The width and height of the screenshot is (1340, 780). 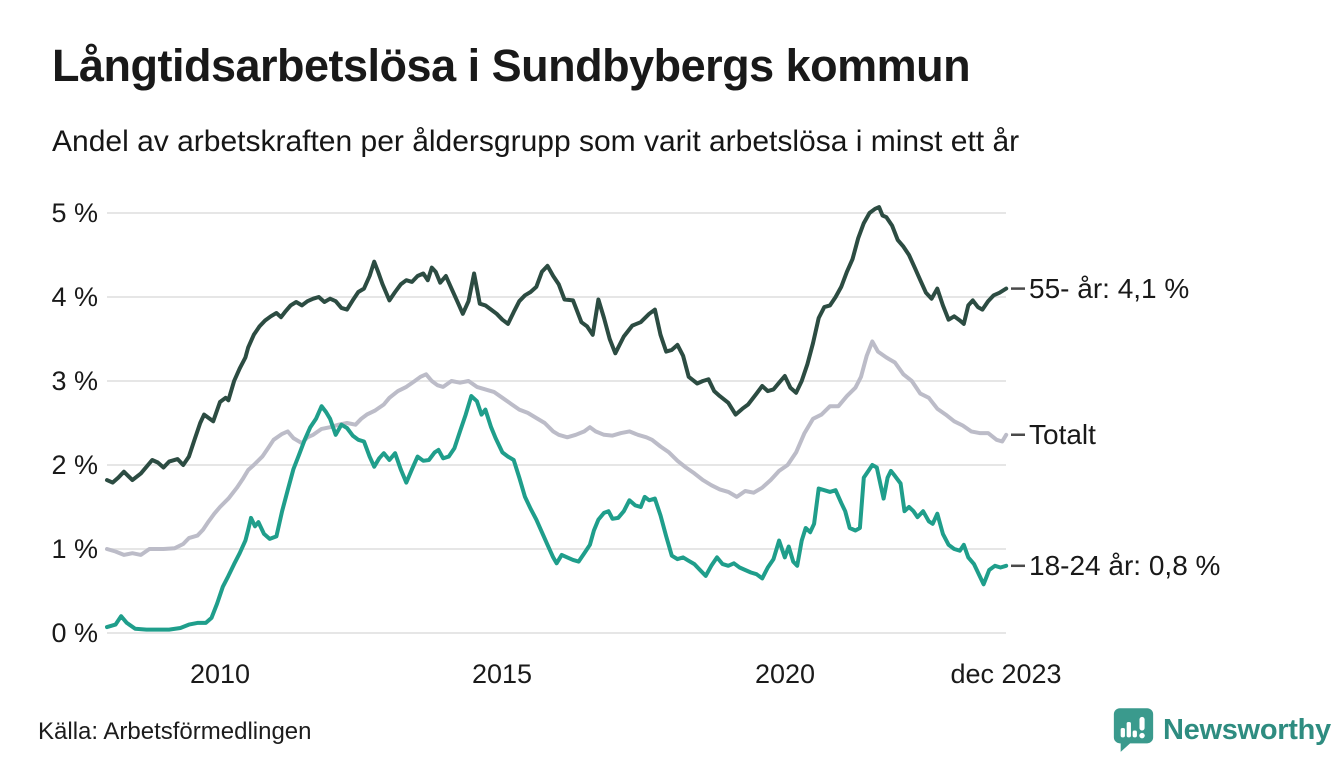 What do you see at coordinates (175, 731) in the screenshot?
I see `source-note: Källa: Arbetsförmedlingen` at bounding box center [175, 731].